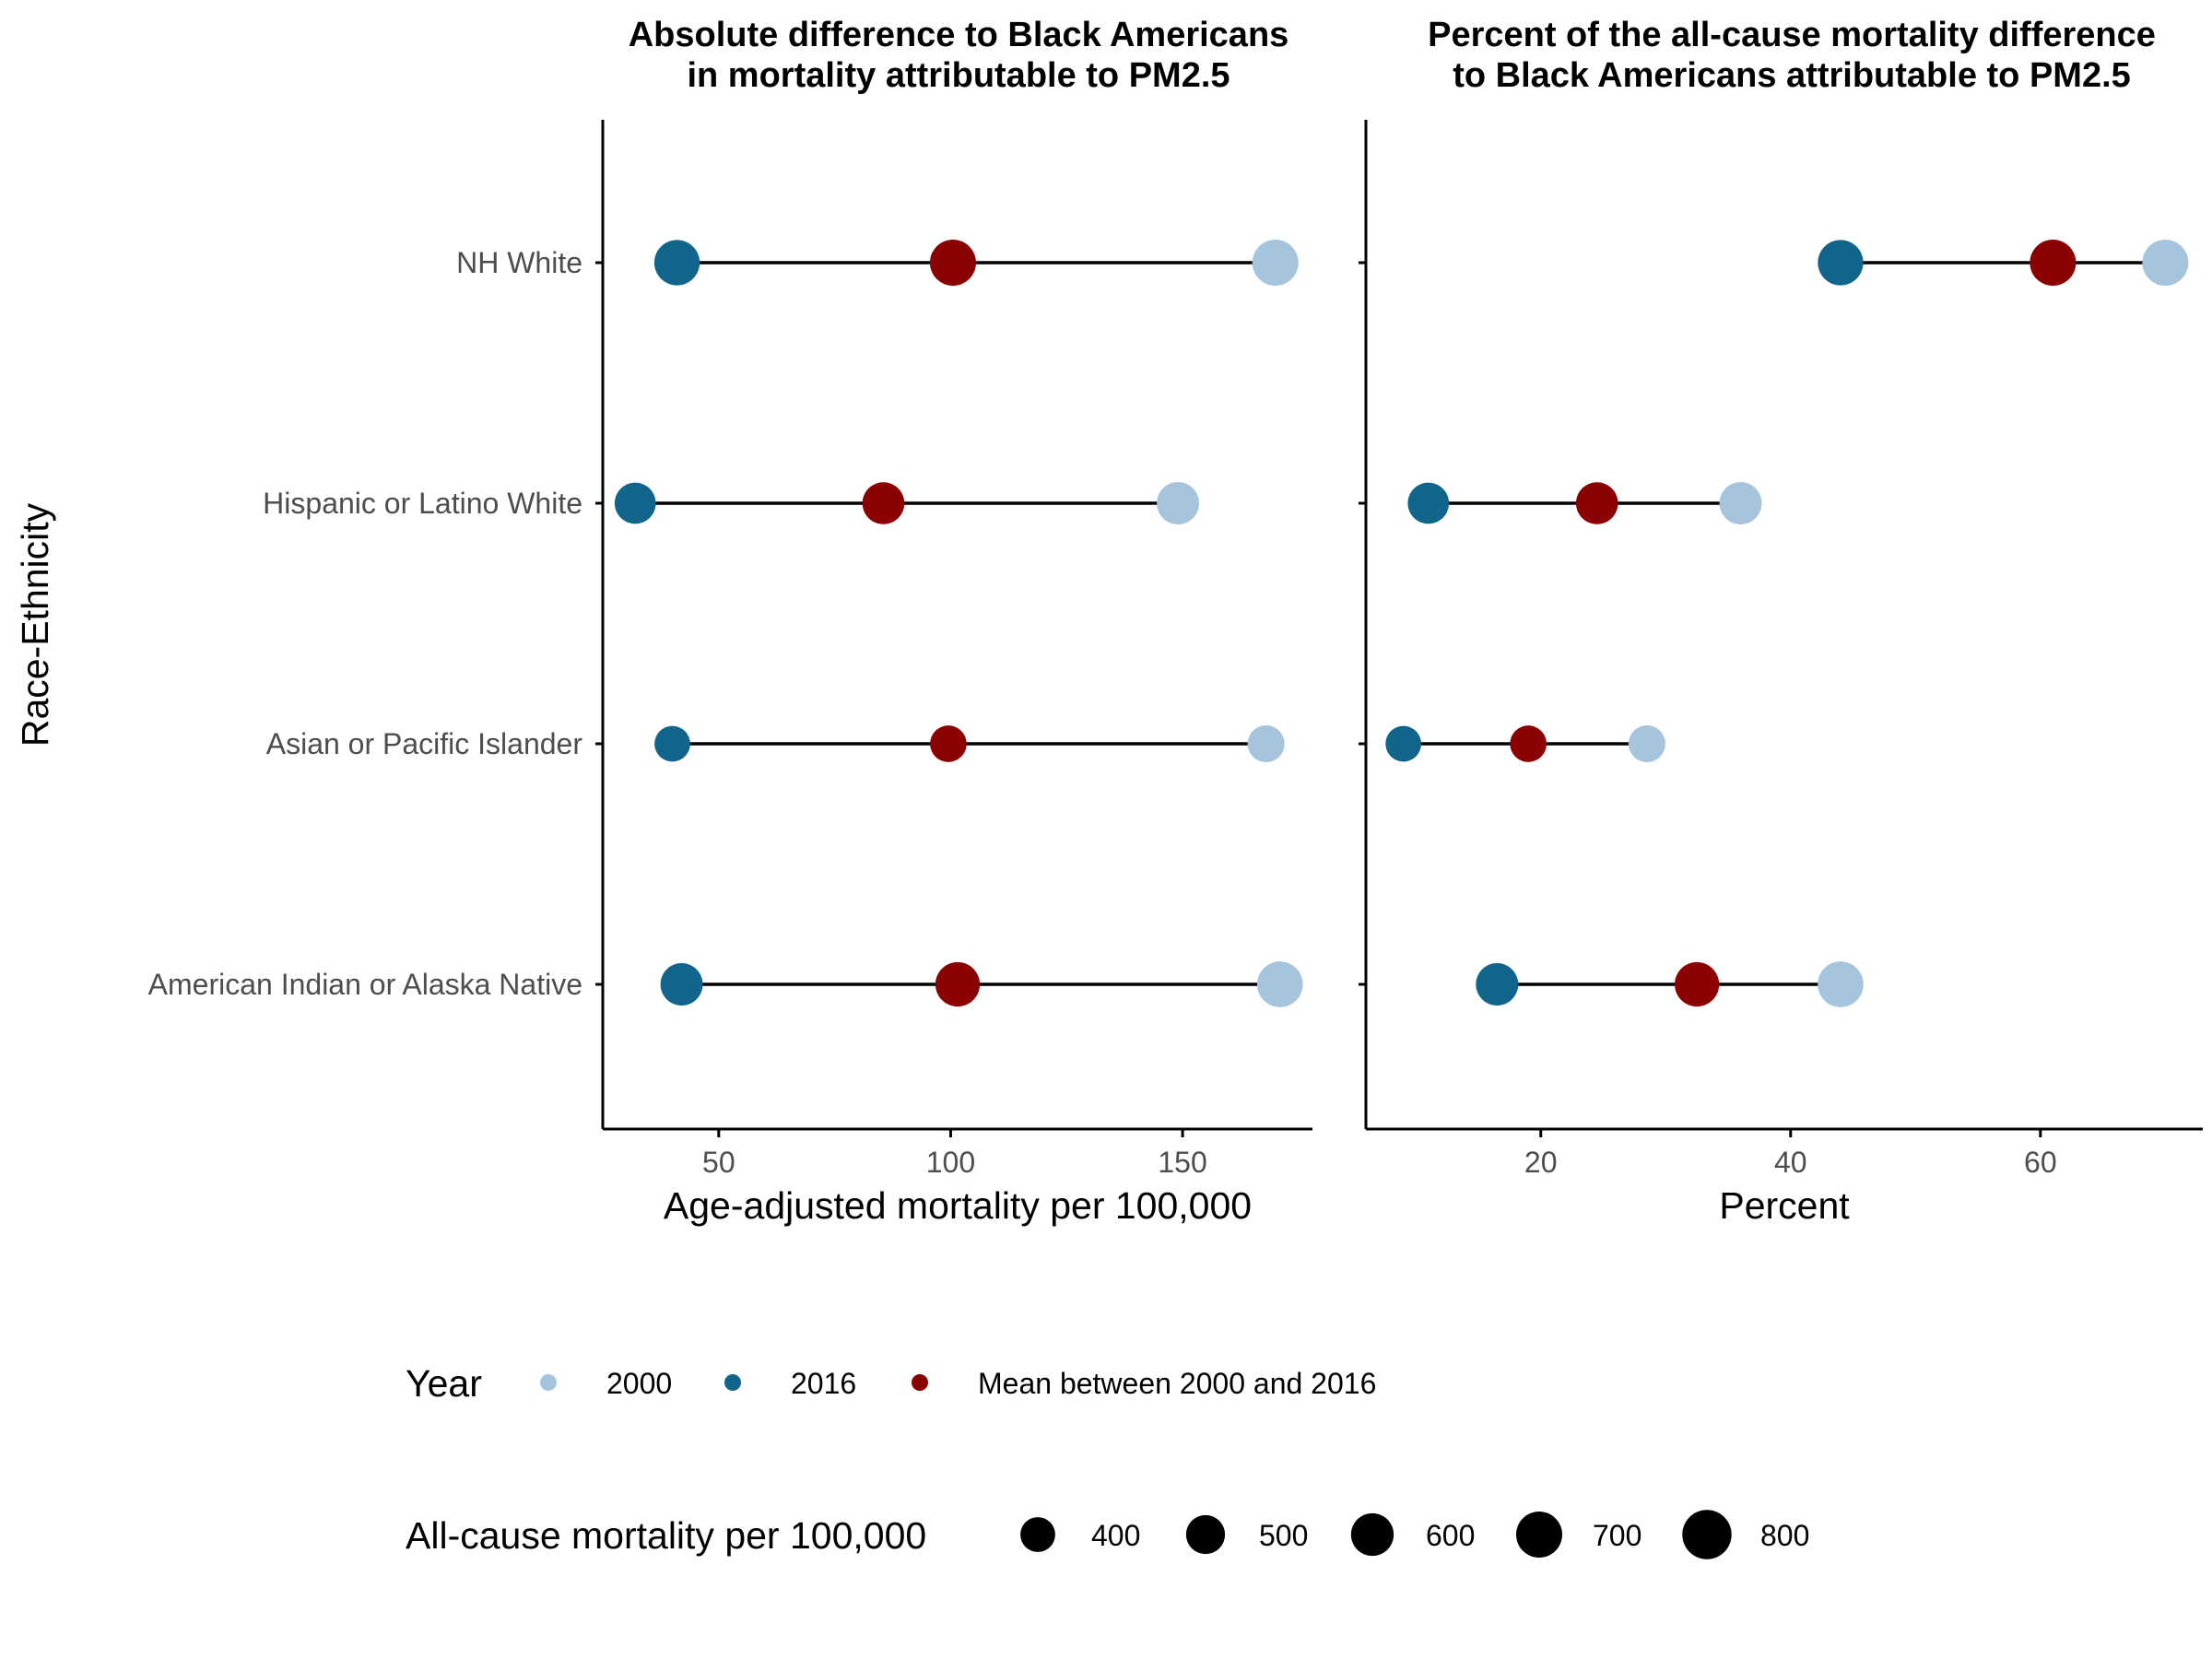 The height and width of the screenshot is (1659, 2212). I want to click on y-tick-label: American Indian or Alaska Native, so click(365, 984).